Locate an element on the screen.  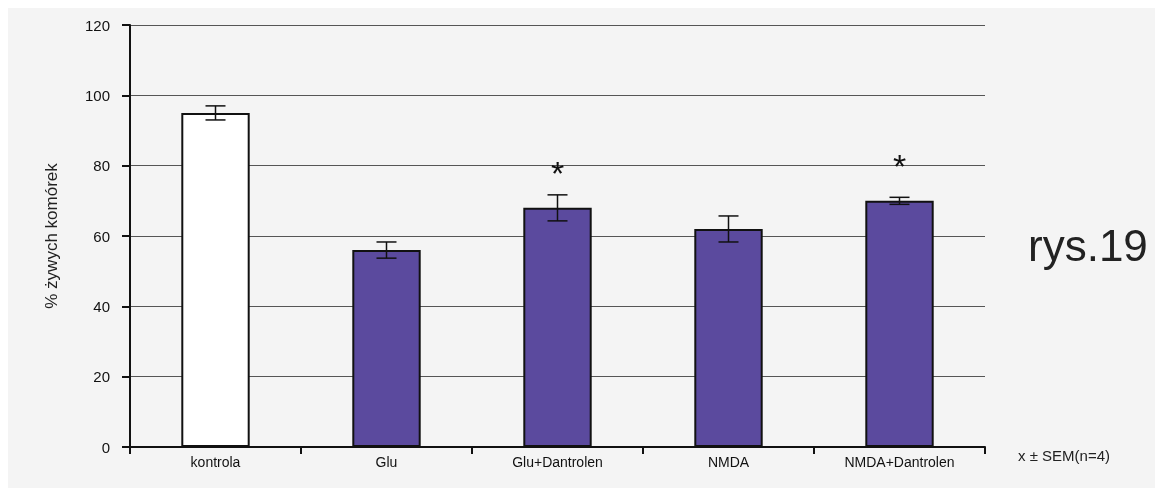
y-tick-label: 100 is located at coordinates (97, 95).